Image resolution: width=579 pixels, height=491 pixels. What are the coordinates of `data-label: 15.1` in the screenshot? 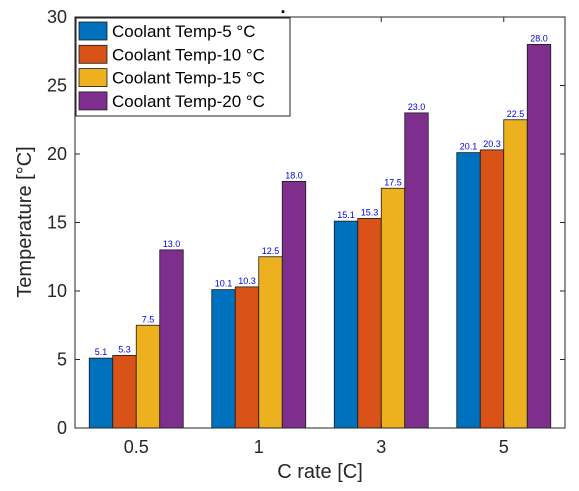 It's located at (346, 215).